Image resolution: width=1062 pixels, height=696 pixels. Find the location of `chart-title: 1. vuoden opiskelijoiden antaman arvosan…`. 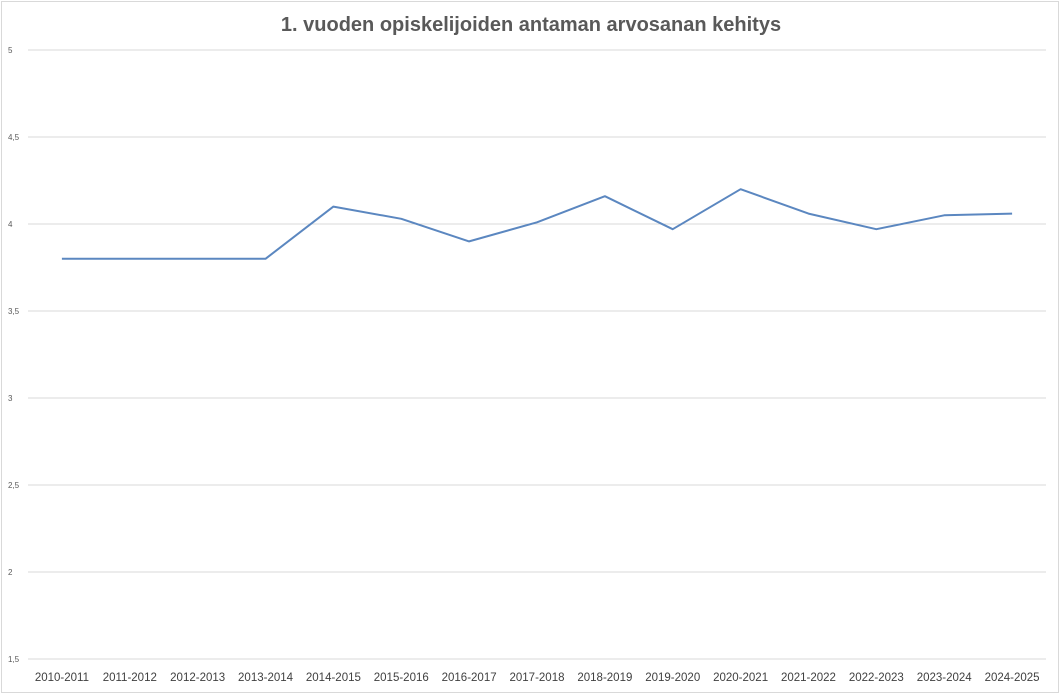

chart-title: 1. vuoden opiskelijoiden antaman arvosan… is located at coordinates (531, 25).